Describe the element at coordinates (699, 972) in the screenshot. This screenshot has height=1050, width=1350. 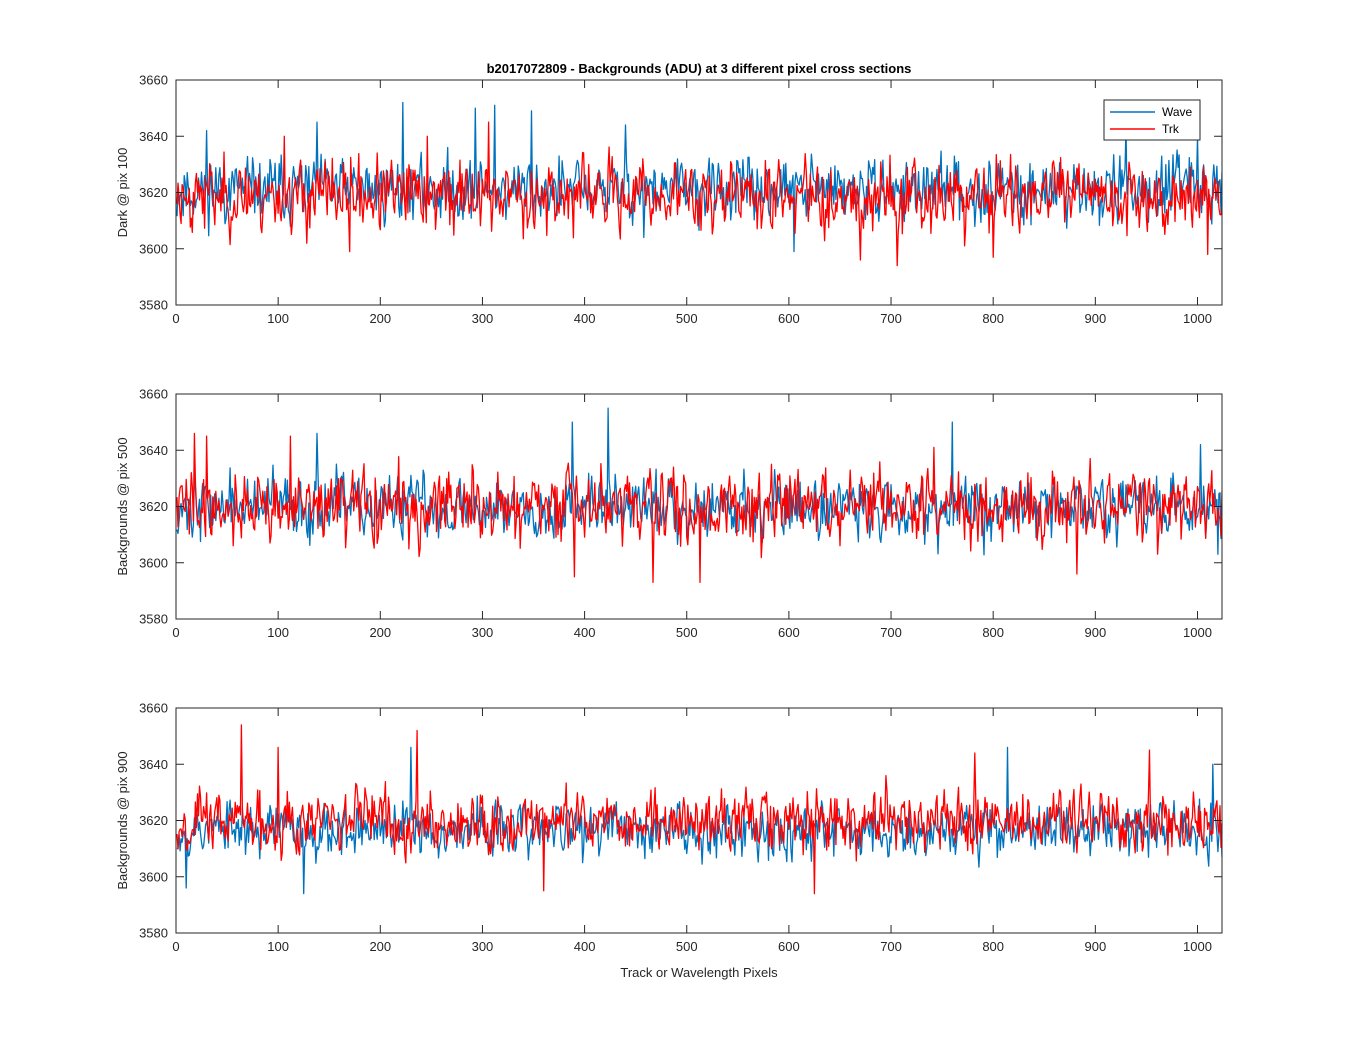
I see `x-axis-label: Track or Wavelength Pixels` at that location.